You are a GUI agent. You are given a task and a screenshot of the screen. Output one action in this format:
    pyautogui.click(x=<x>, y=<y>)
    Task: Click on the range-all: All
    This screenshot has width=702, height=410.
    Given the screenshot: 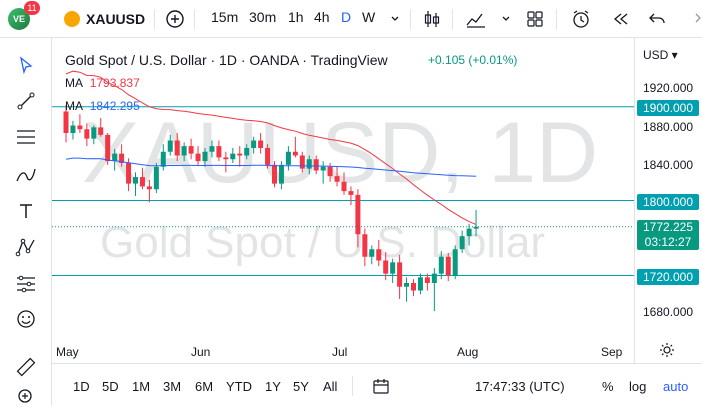 What is the action you would take?
    pyautogui.click(x=330, y=386)
    